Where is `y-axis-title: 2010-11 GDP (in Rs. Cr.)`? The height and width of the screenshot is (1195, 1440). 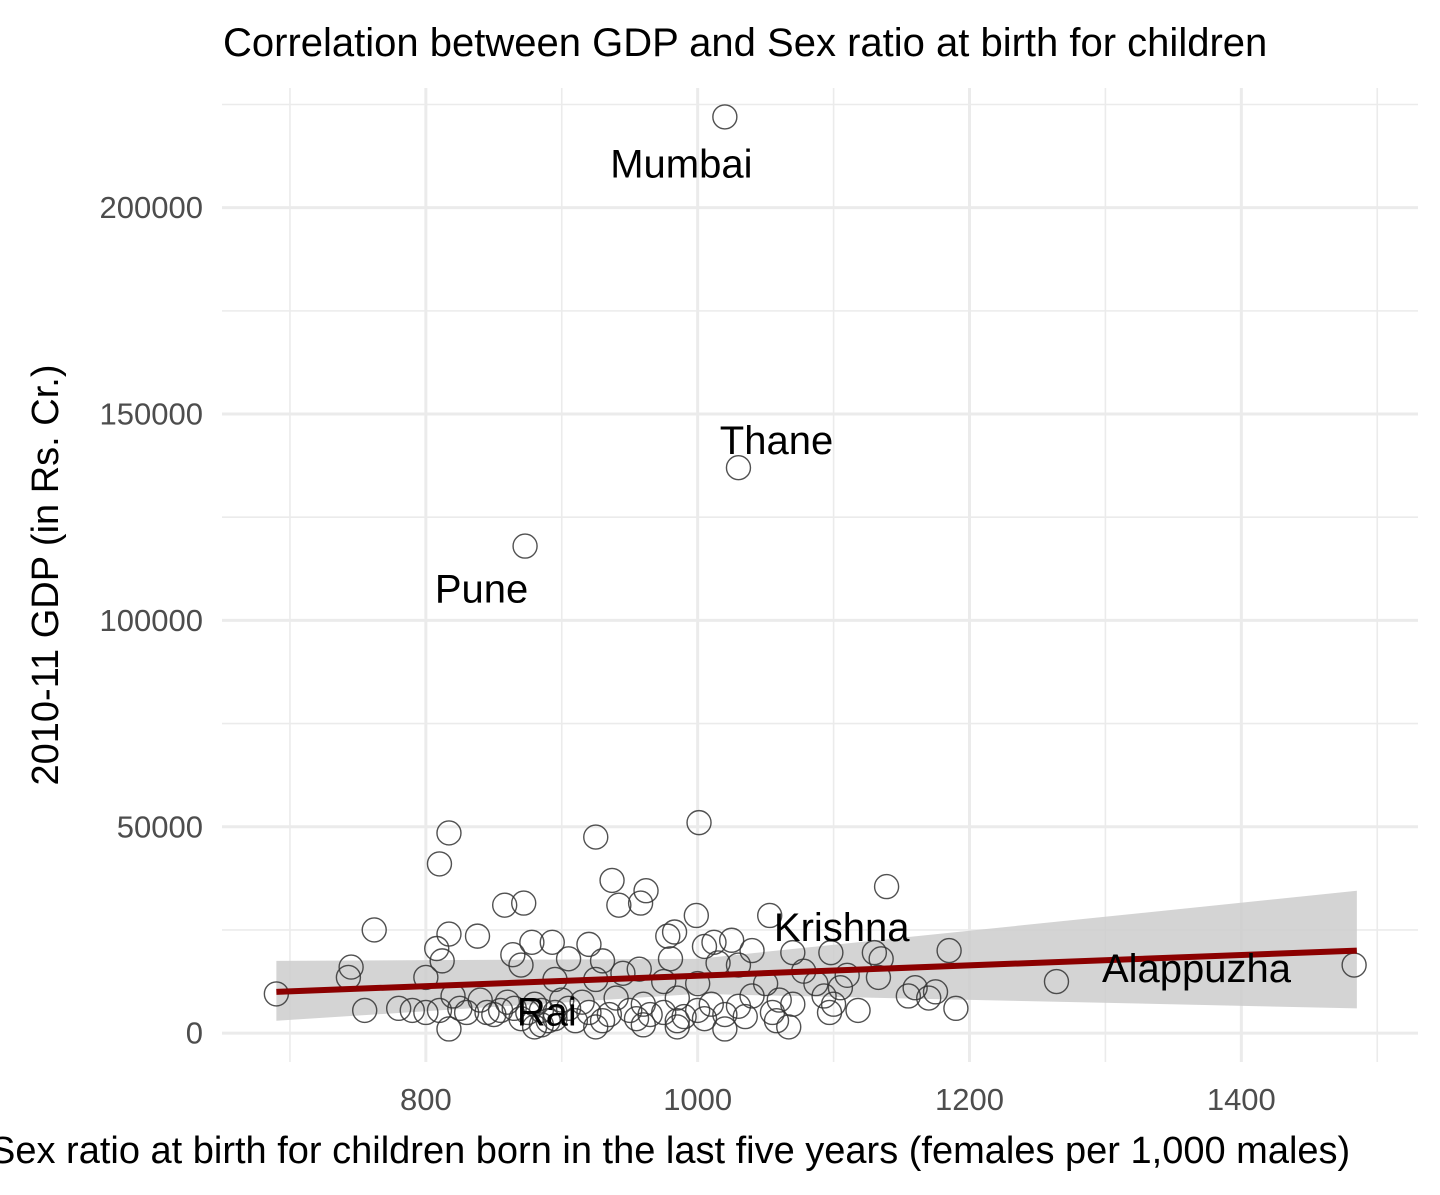
y-axis-title: 2010-11 GDP (in Rs. Cr.) is located at coordinates (46, 575).